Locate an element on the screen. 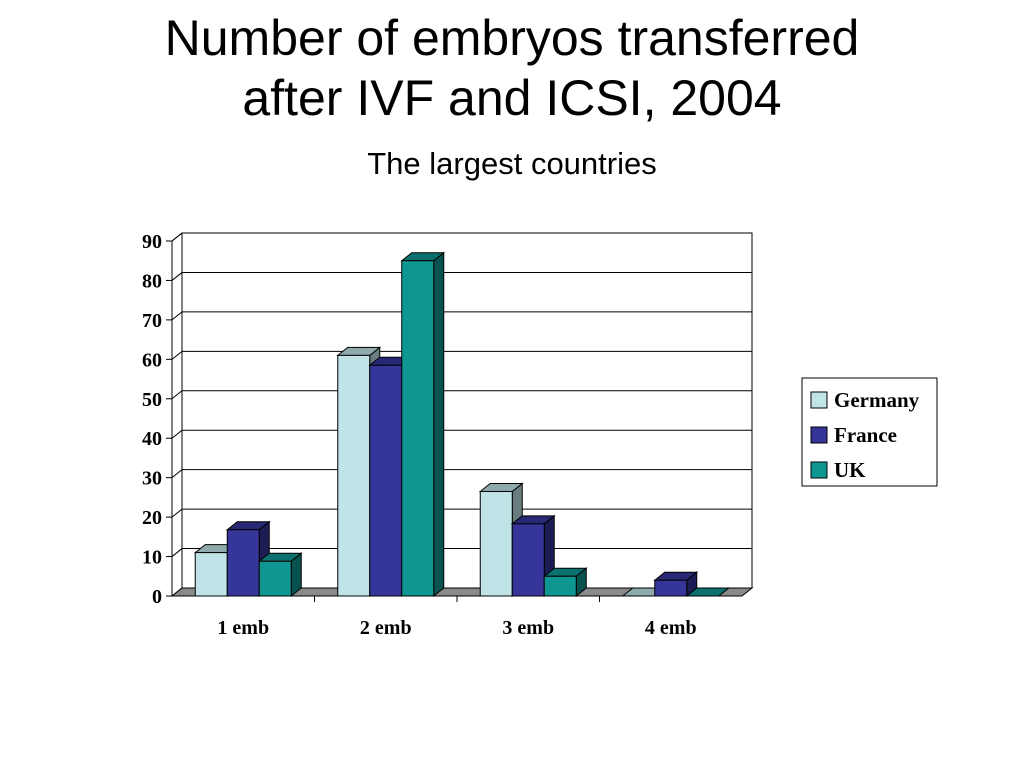  x-tick-label: 2 emb is located at coordinates (386, 628).